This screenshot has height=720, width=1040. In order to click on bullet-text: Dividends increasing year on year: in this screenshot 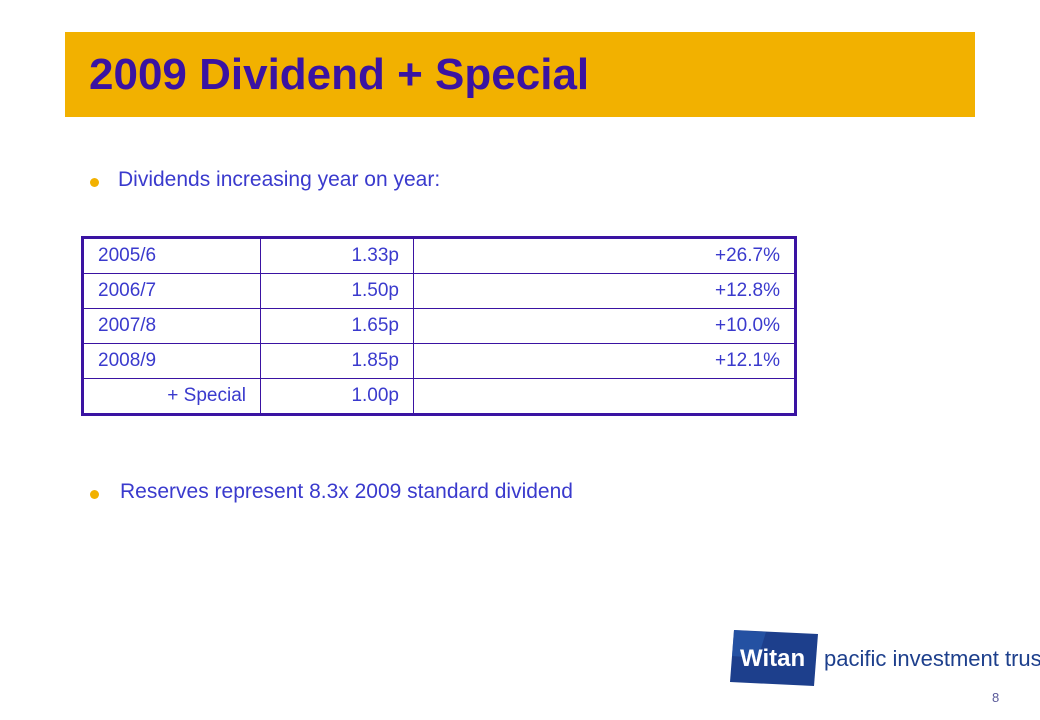, I will do `click(279, 179)`.